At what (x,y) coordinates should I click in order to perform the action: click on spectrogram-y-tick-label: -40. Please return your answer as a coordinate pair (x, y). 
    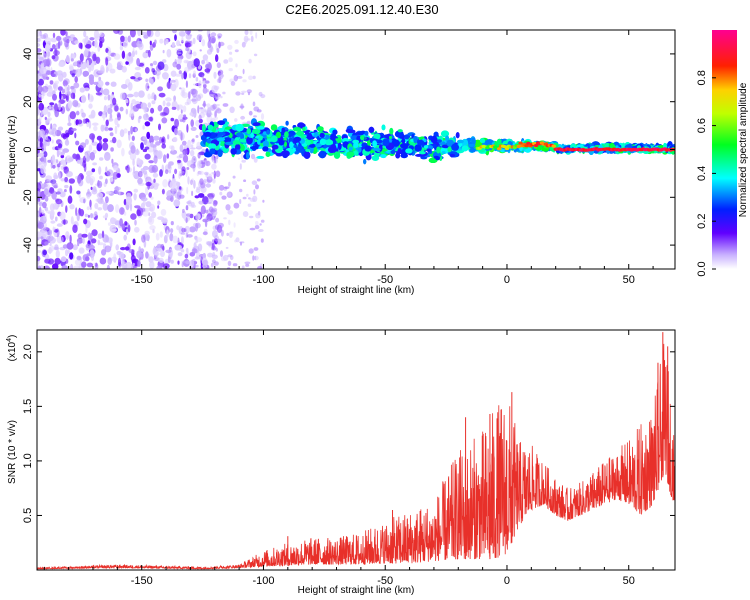
    Looking at the image, I should click on (28, 245).